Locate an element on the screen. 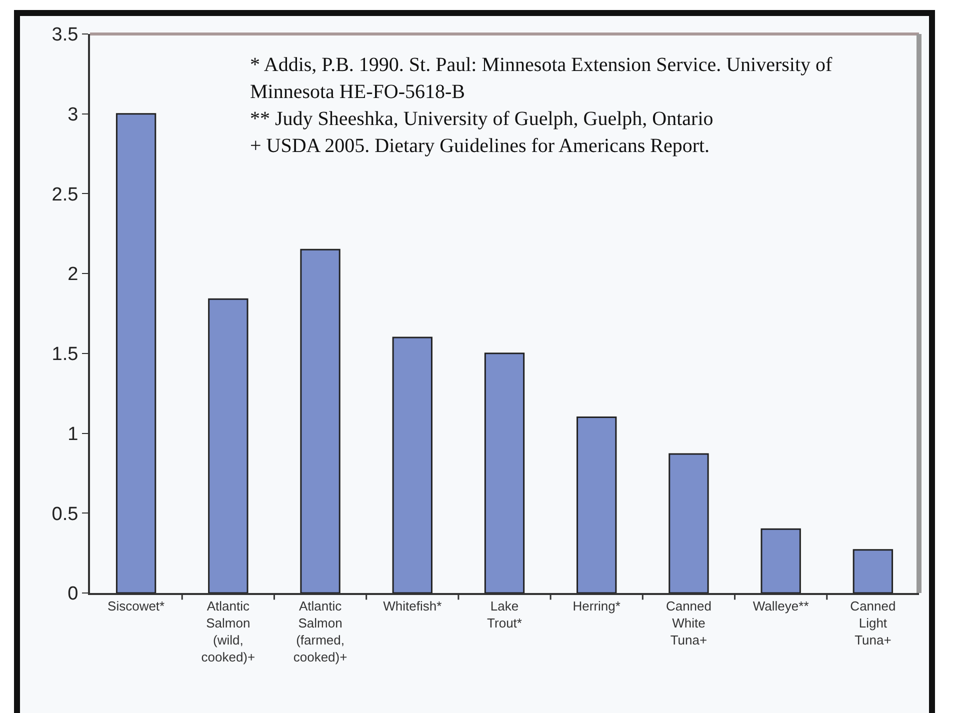 This screenshot has width=953, height=713. x-tick-label: Canned White Tuna+ is located at coordinates (689, 623).